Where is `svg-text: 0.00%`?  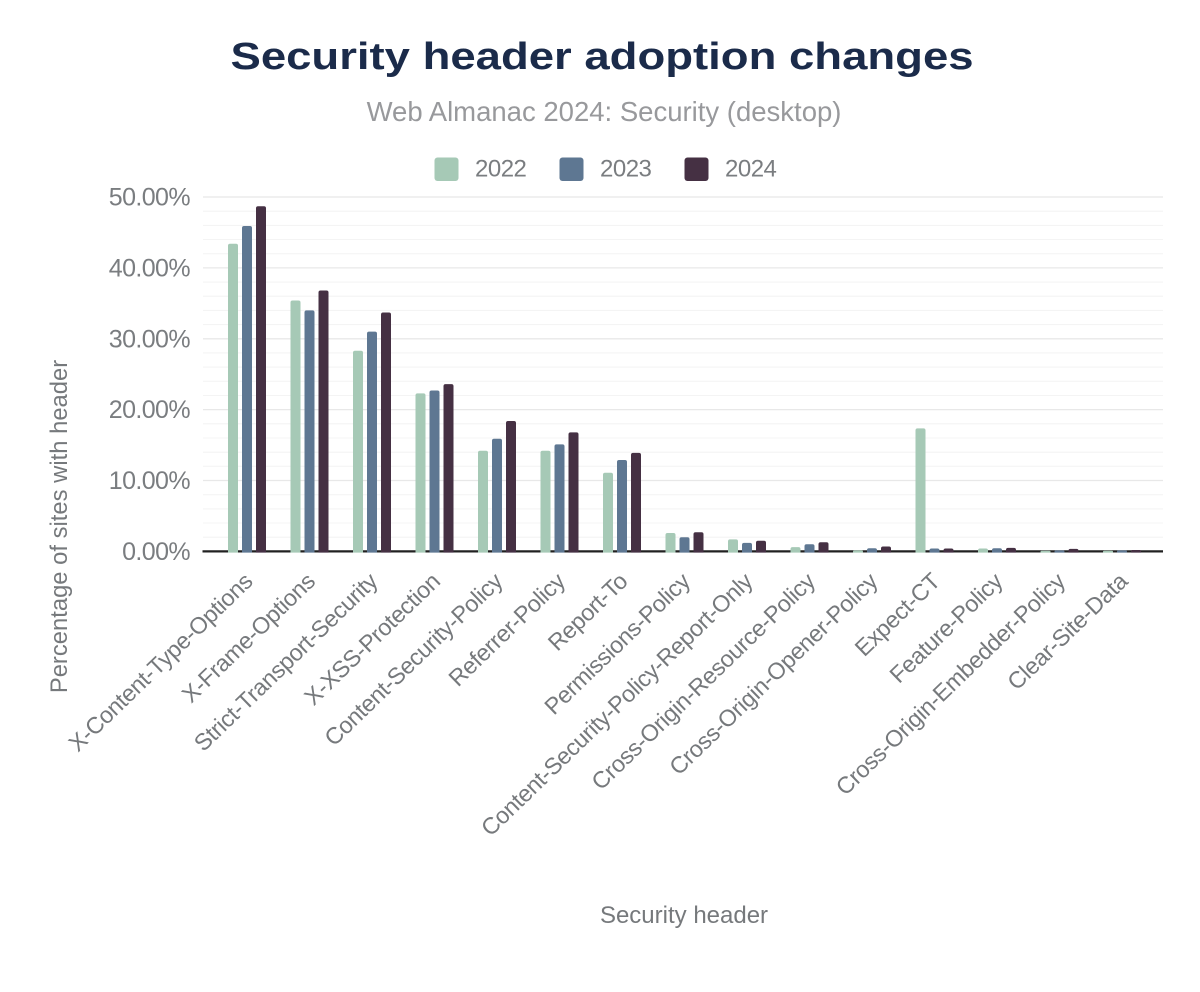
svg-text: 0.00% is located at coordinates (156, 552).